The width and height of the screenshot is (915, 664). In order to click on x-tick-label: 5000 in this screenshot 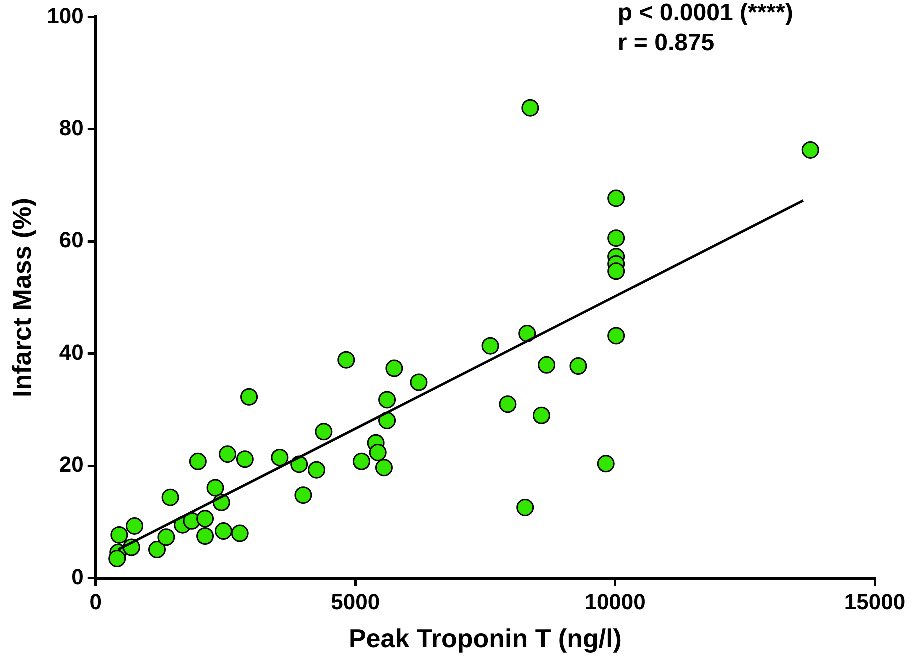, I will do `click(355, 602)`.